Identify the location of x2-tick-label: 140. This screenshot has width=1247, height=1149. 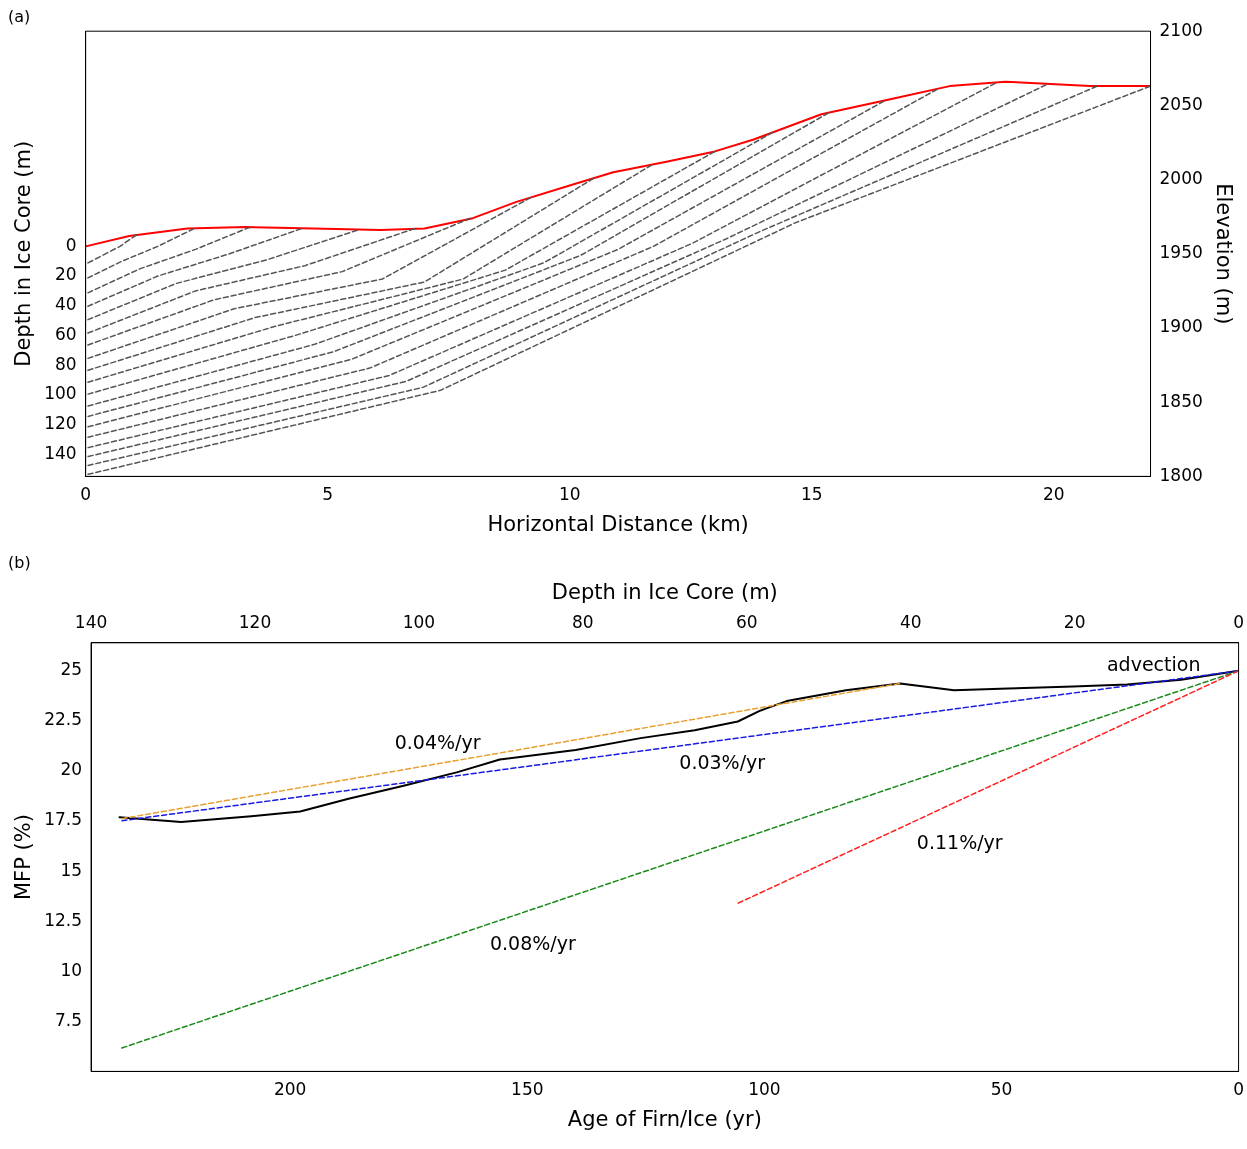
(91, 622).